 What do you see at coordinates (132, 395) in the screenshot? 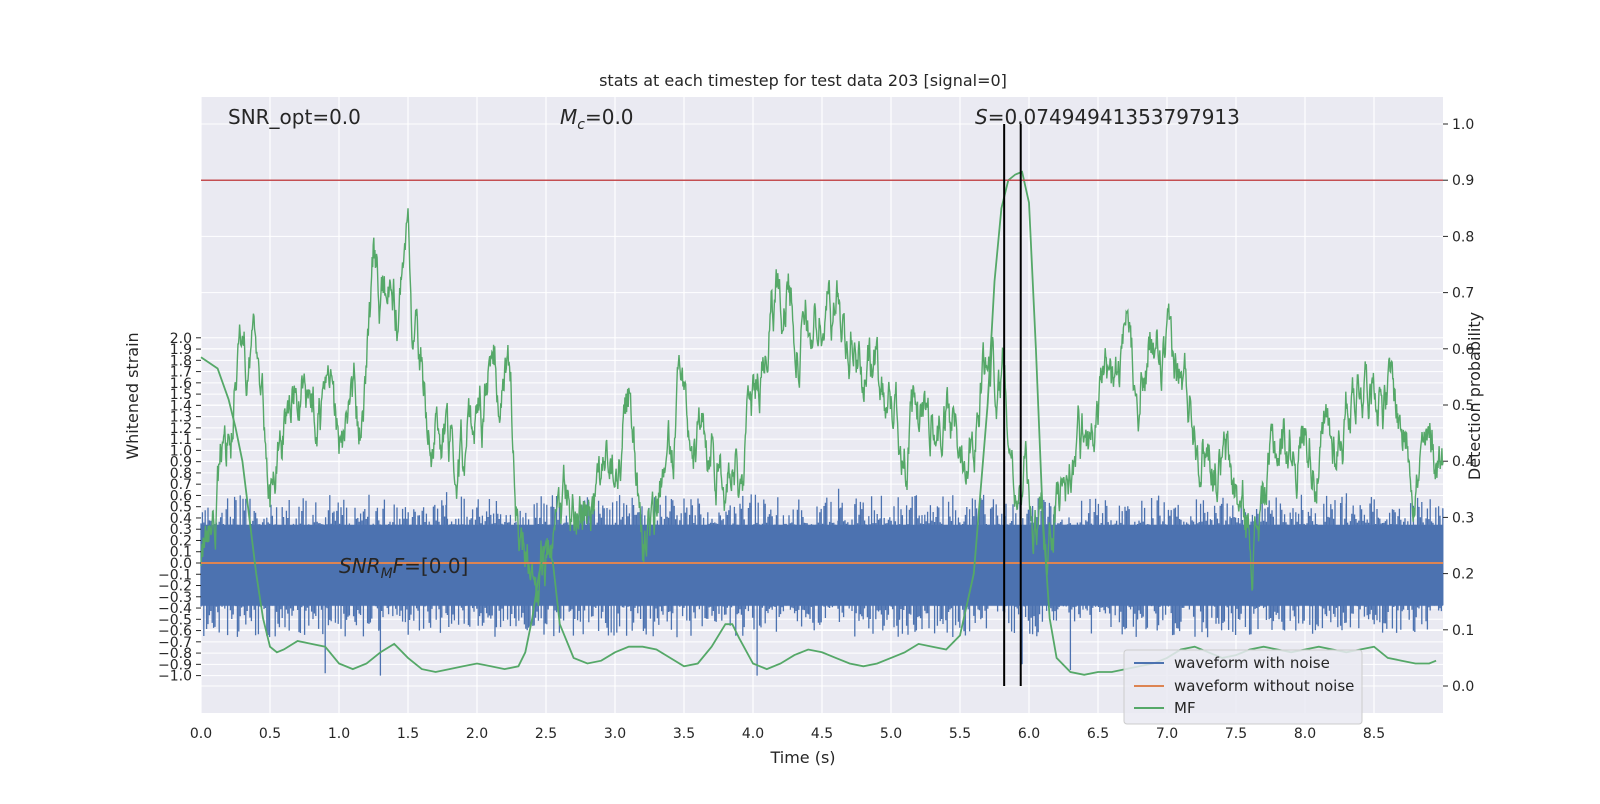
I see `y-axis-left-label: Whitened strain` at bounding box center [132, 395].